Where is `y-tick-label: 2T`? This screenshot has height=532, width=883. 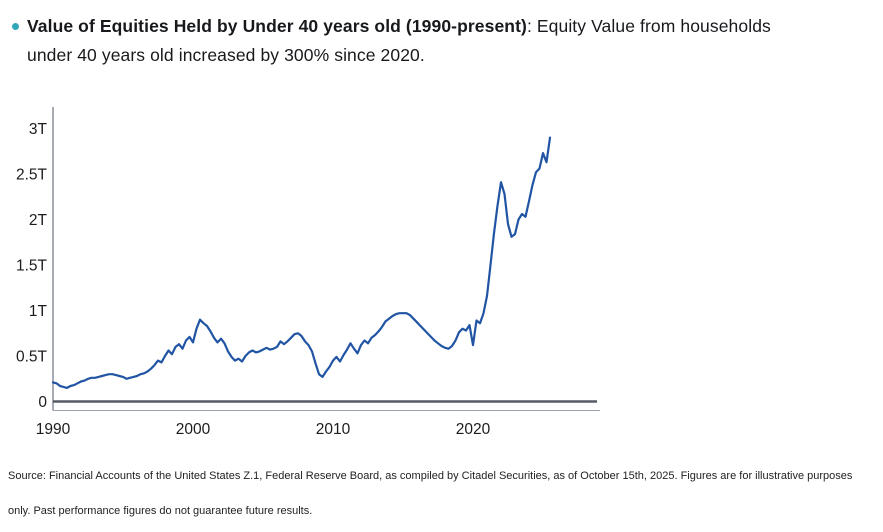
y-tick-label: 2T is located at coordinates (38, 220).